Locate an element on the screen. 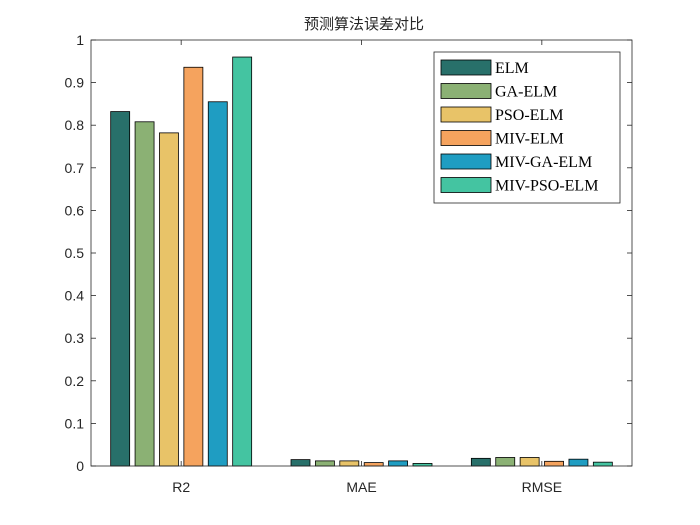  bar-ga-elm-r2 is located at coordinates (144, 294).